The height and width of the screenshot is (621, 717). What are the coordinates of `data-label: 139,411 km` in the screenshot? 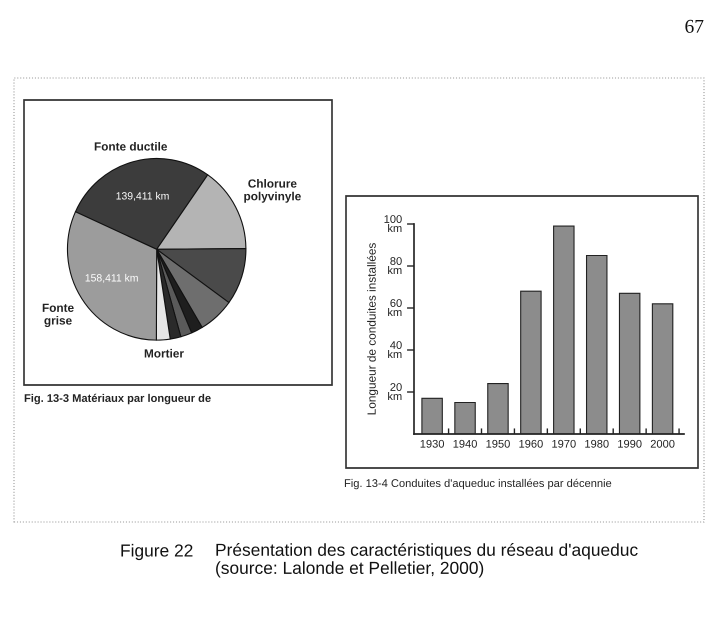 It's located at (142, 196).